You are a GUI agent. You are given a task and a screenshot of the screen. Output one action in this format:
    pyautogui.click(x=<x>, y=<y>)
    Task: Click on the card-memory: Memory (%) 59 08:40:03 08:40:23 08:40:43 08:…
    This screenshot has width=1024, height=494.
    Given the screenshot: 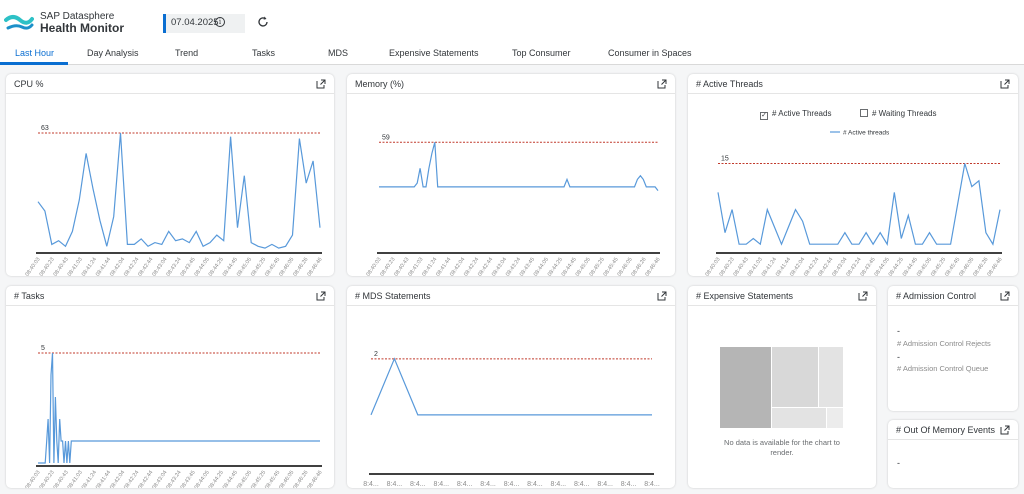 What is the action you would take?
    pyautogui.click(x=511, y=175)
    